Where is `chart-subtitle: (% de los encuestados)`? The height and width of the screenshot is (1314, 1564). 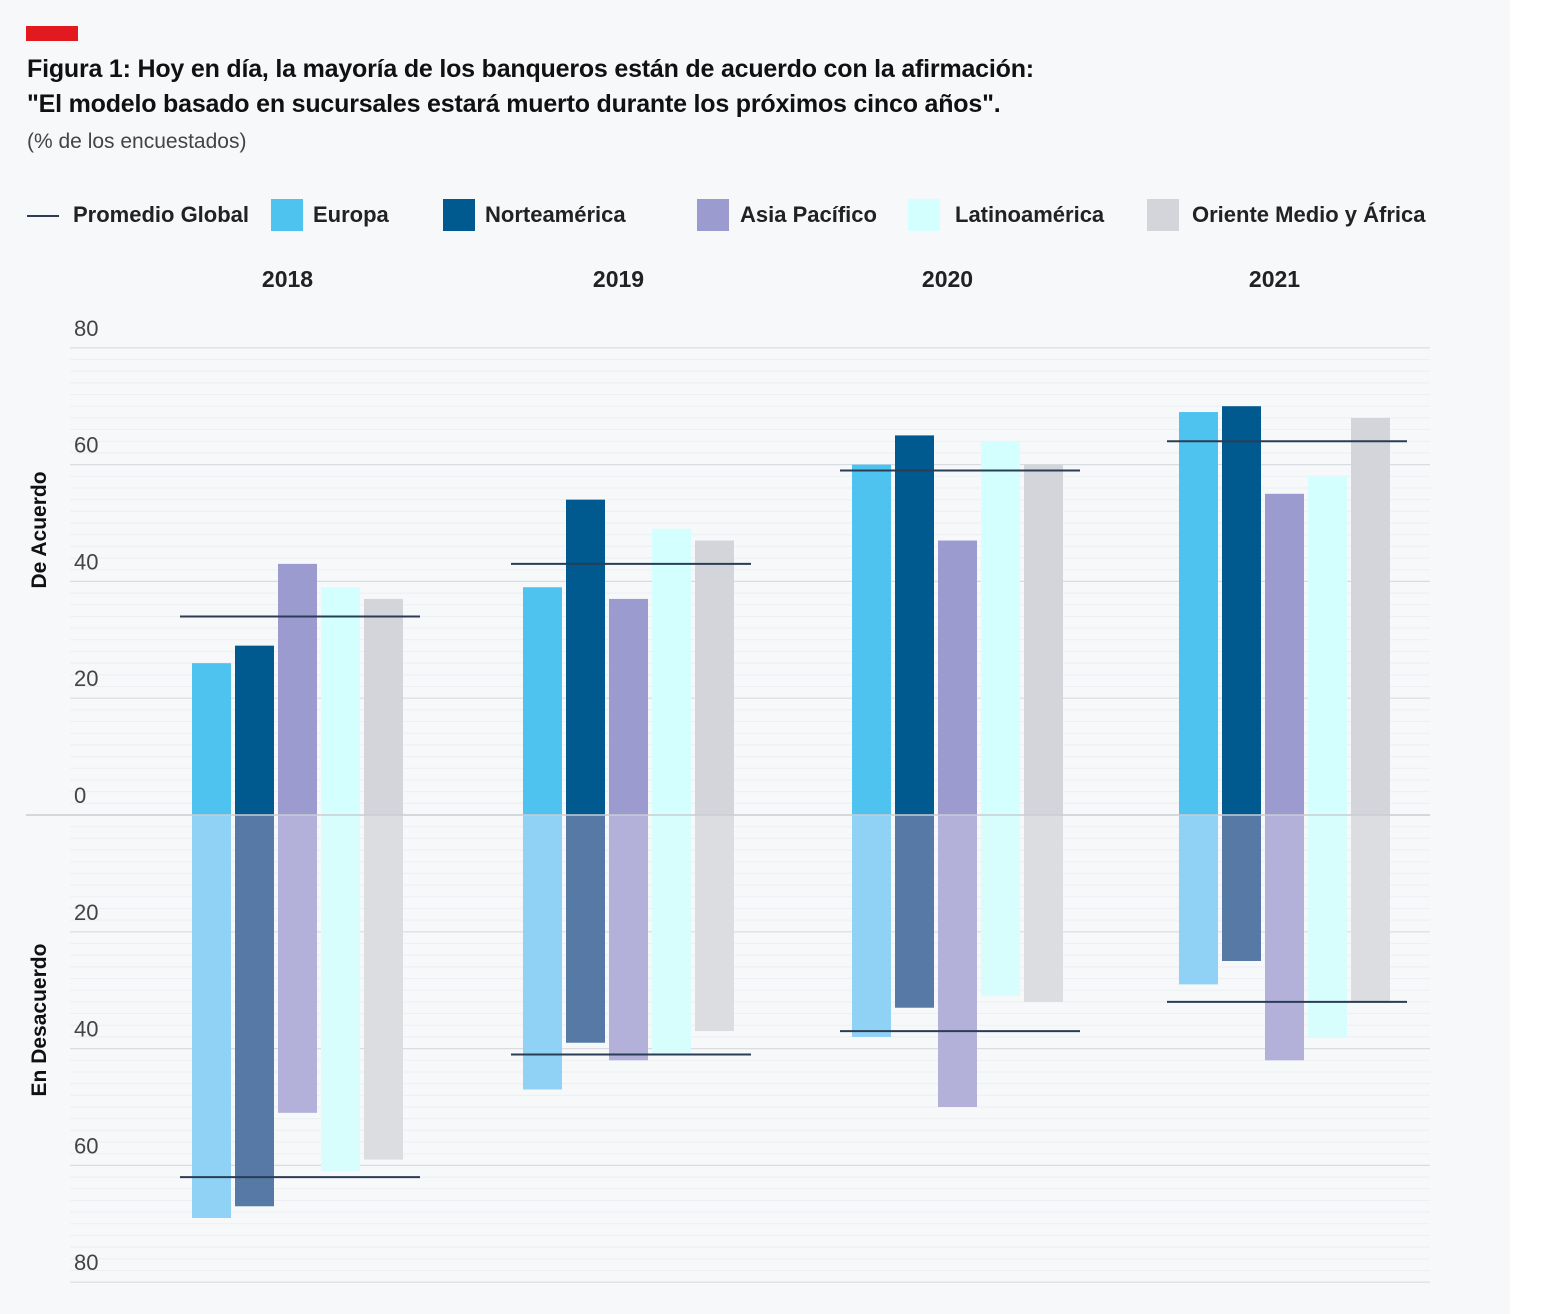 chart-subtitle: (% de los encuestados) is located at coordinates (137, 141).